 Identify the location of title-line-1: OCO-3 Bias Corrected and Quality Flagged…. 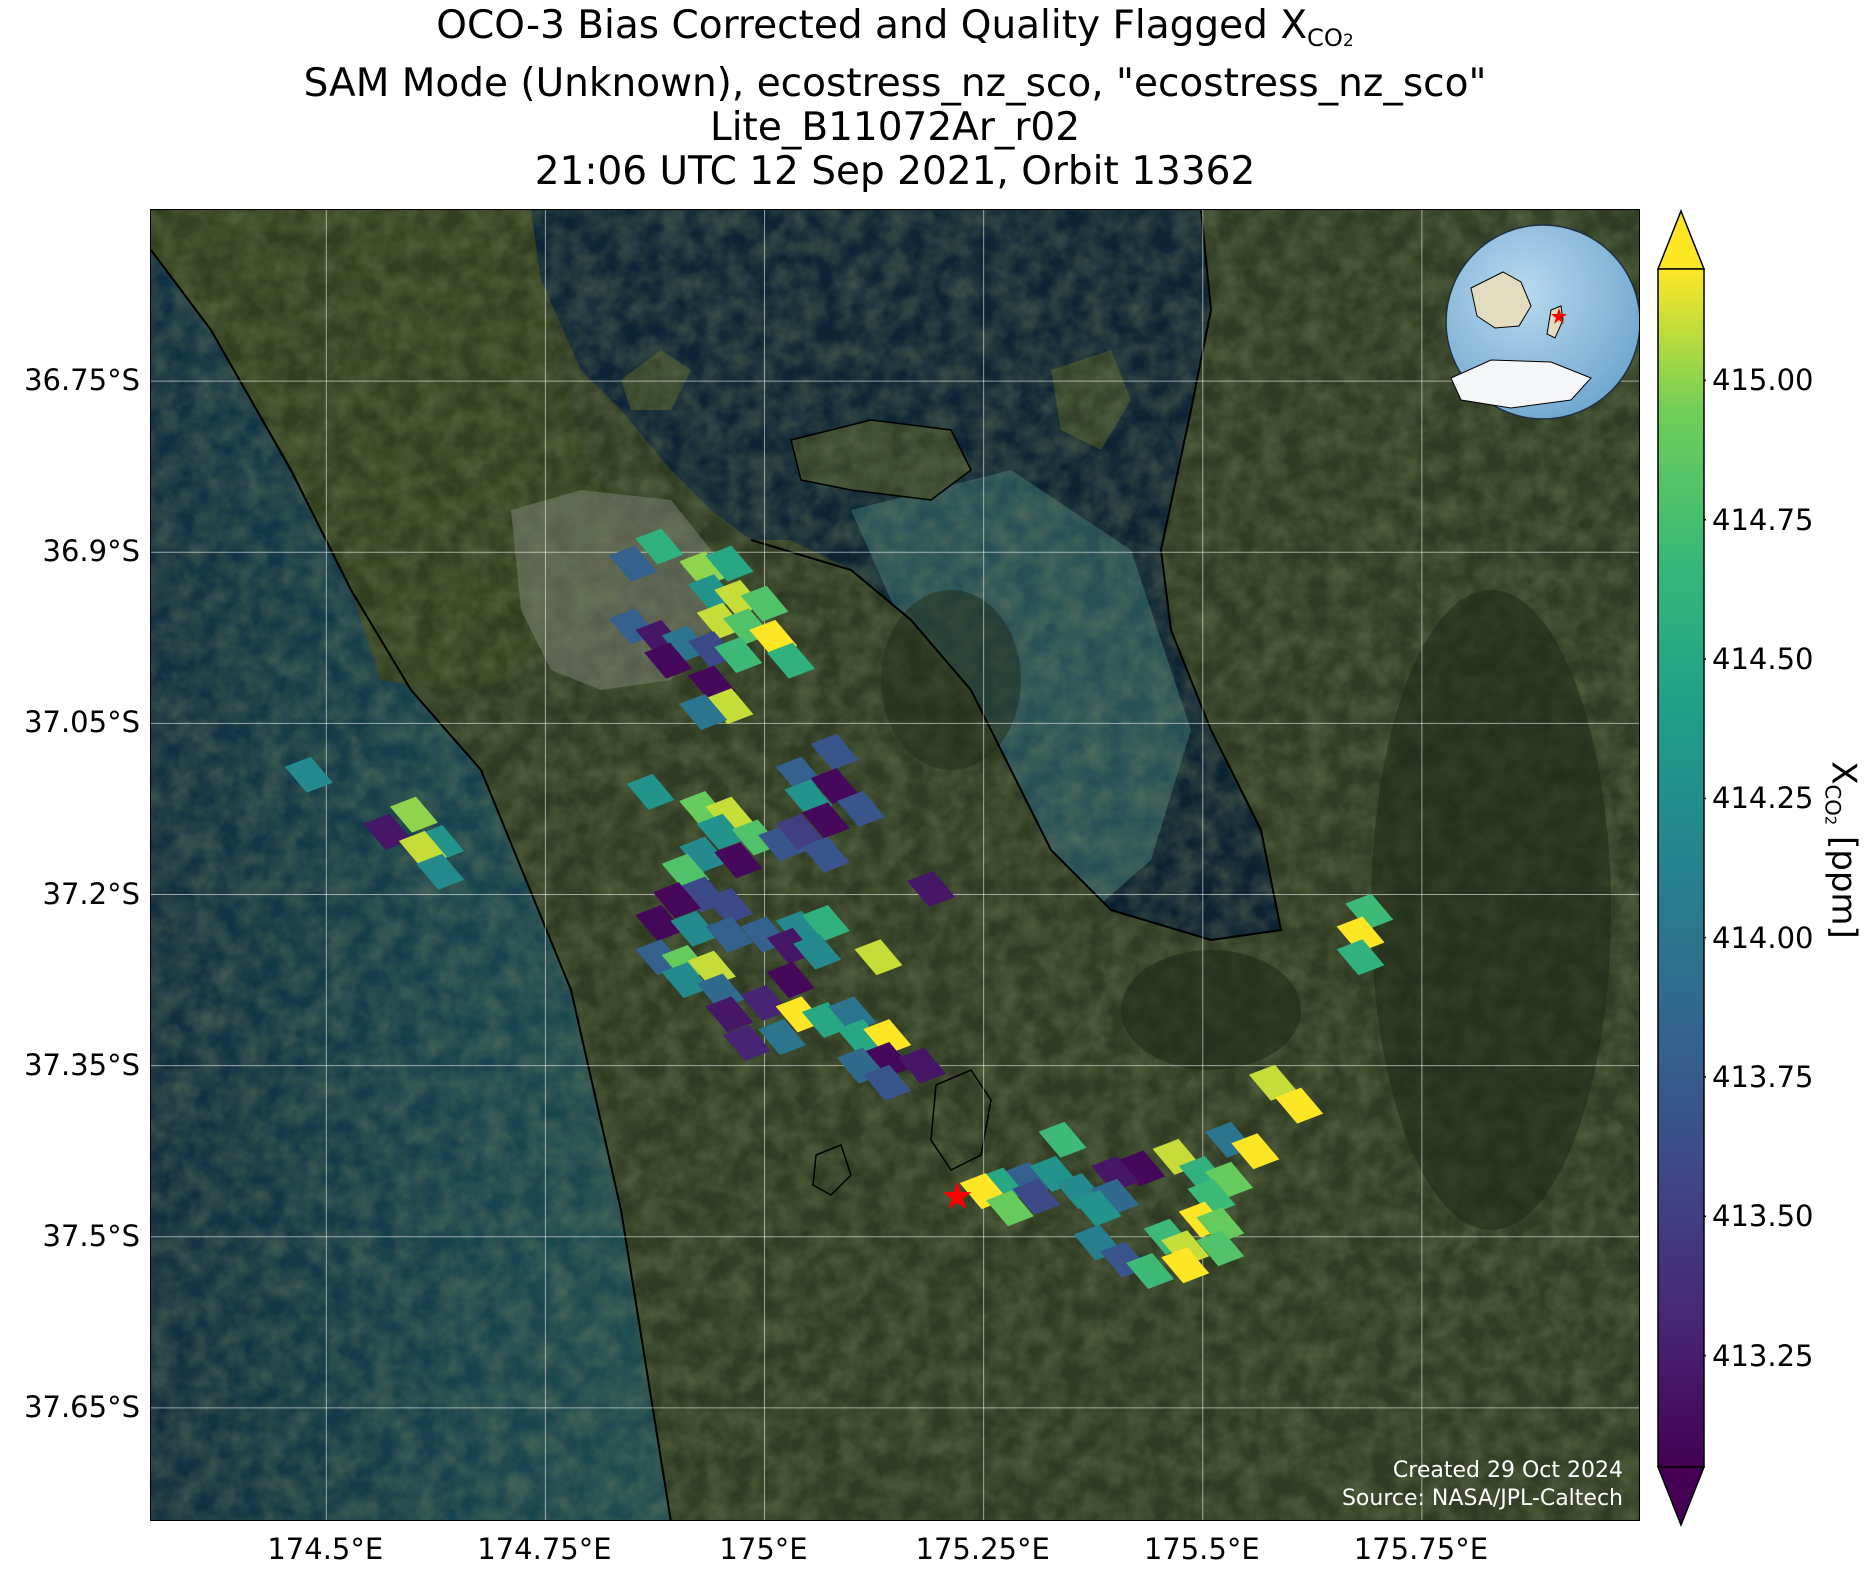
(895, 28).